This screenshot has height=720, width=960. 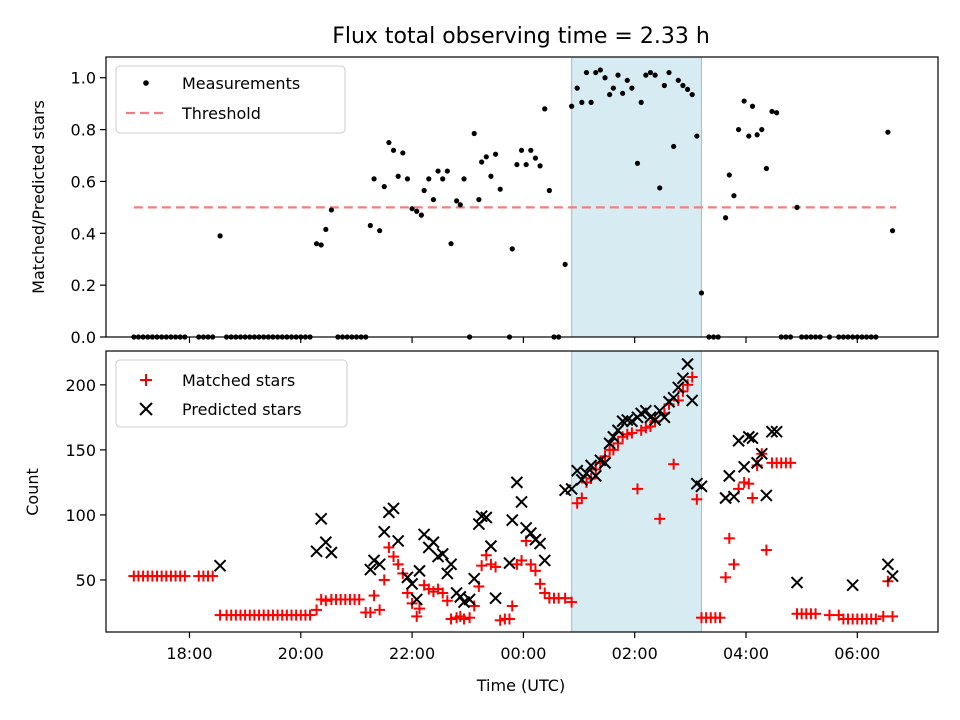 What do you see at coordinates (231, 393) in the screenshot?
I see `bottom-legend-box` at bounding box center [231, 393].